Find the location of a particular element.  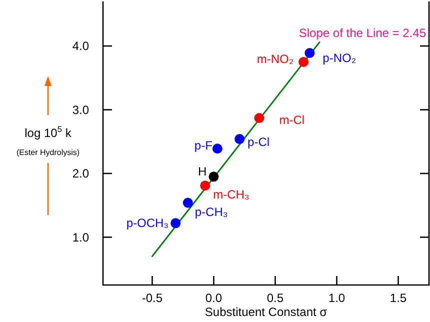

text: (Ester Hydrolysis) is located at coordinates (48, 152).